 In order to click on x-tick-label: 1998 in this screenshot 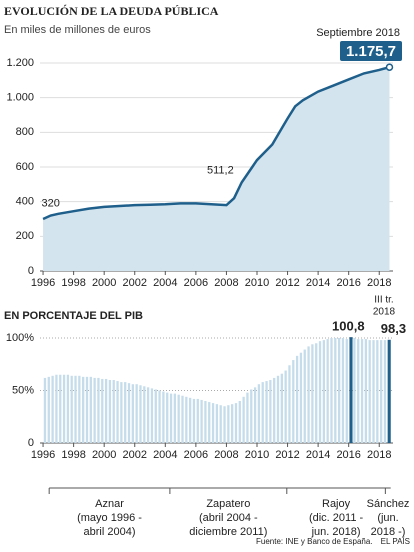, I will do `click(73, 455)`.